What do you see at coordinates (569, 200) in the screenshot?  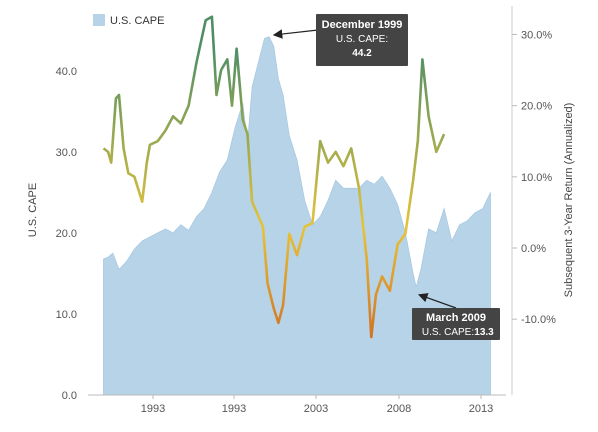 I see `right-axis-title: Subsequent 3-Year Return (Annualized)` at bounding box center [569, 200].